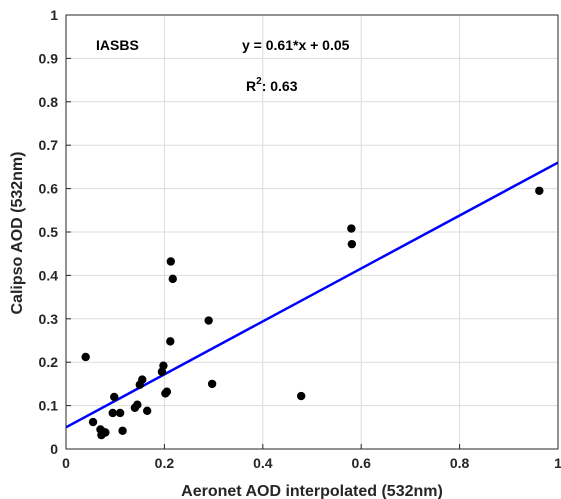 The height and width of the screenshot is (499, 561). I want to click on r-squared-label: R2: 0.63, so click(272, 85).